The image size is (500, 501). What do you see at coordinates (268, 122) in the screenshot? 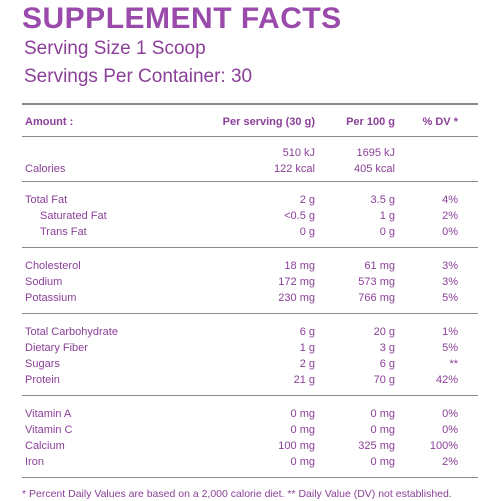
I see `column-header: Per serving (30 g)` at bounding box center [268, 122].